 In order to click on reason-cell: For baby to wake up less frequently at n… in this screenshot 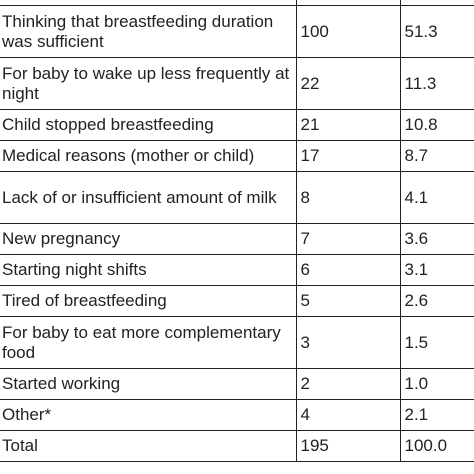, I will do `click(148, 83)`.